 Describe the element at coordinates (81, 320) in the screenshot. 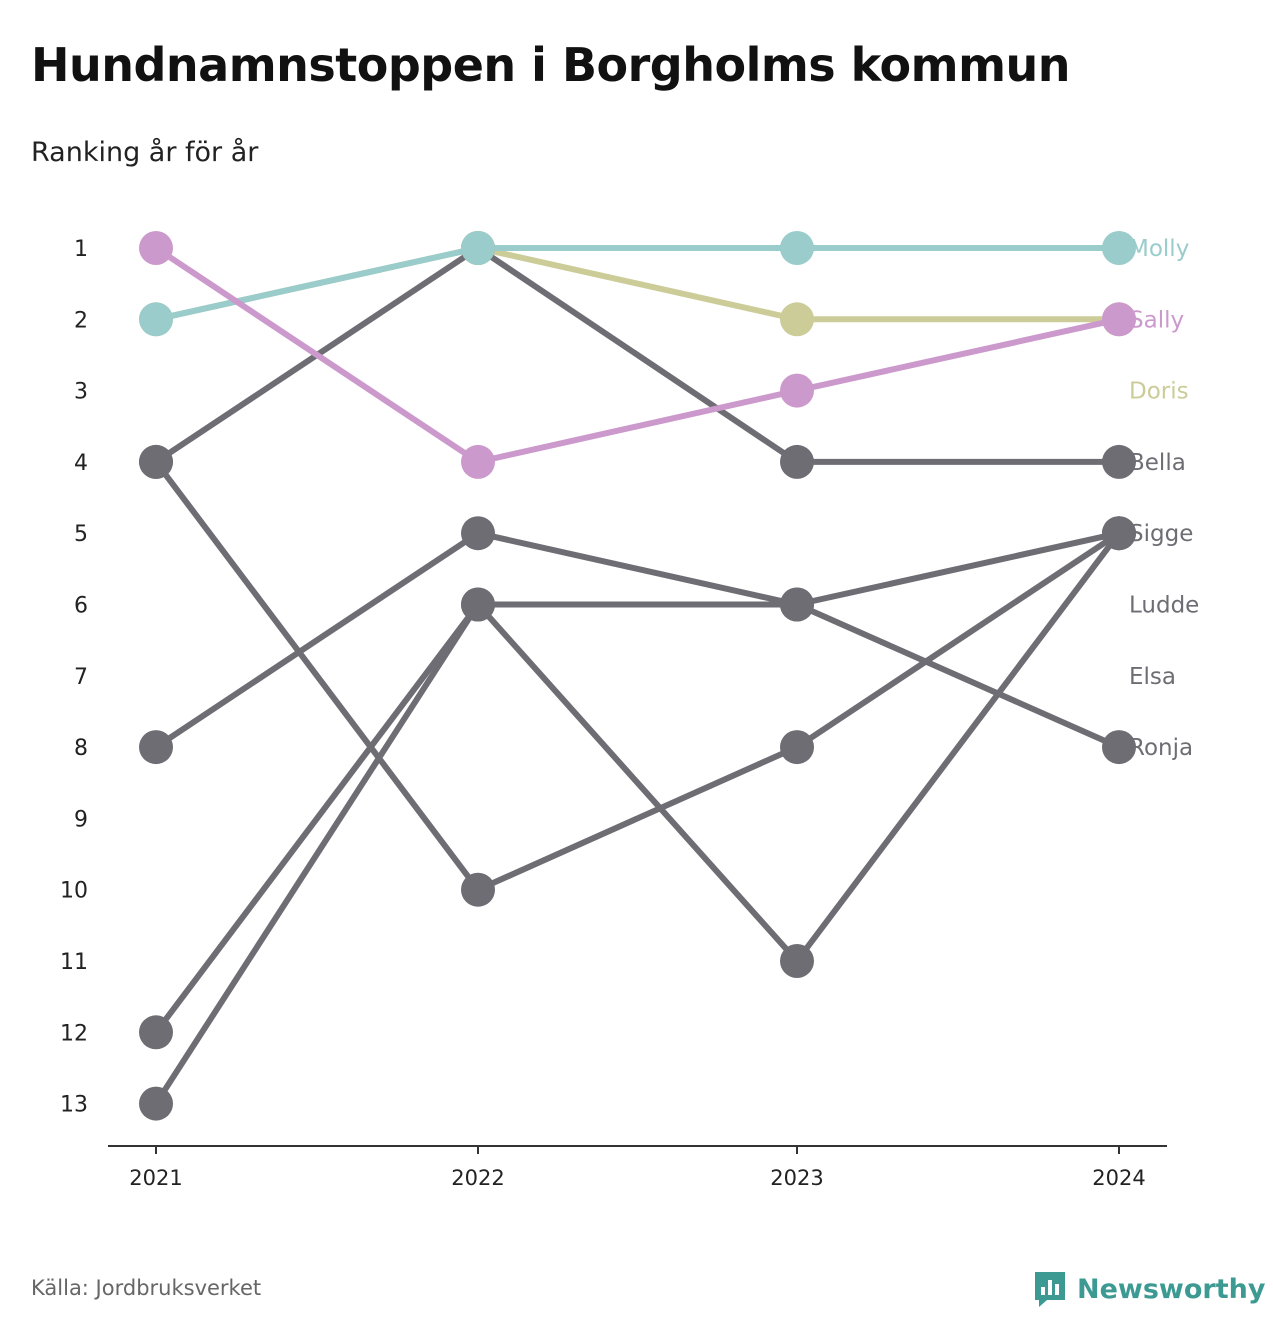

I see `y-tick-label: 2` at that location.